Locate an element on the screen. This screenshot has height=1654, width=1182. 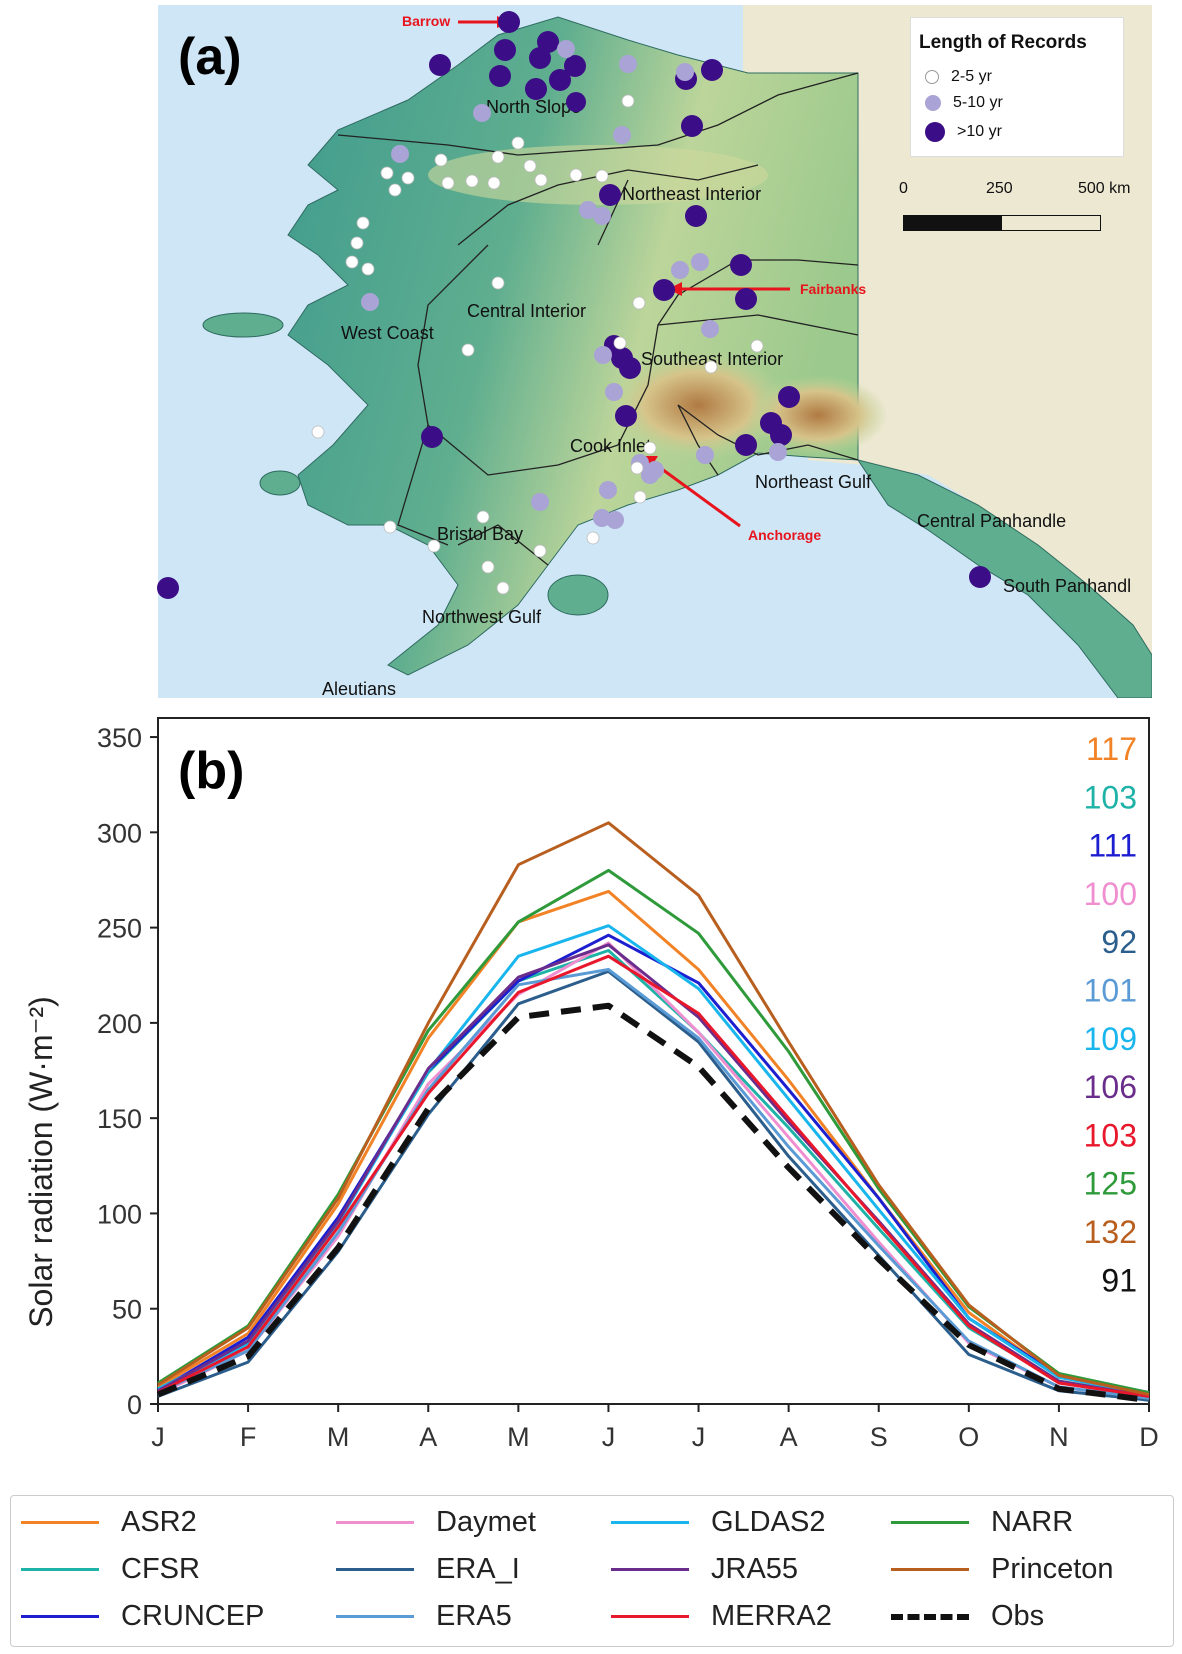
y-tick-label: 300 is located at coordinates (119, 833).